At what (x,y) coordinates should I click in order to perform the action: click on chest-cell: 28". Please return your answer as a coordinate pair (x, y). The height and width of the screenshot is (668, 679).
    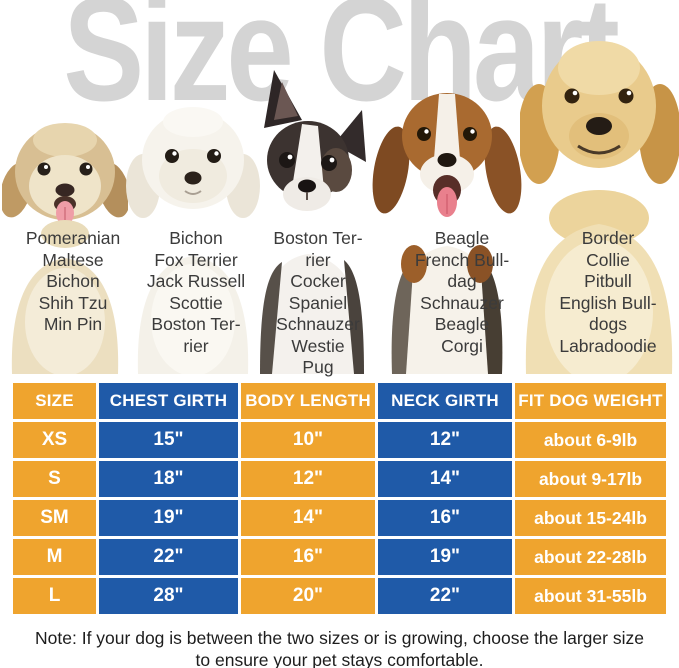
    Looking at the image, I should click on (168, 596).